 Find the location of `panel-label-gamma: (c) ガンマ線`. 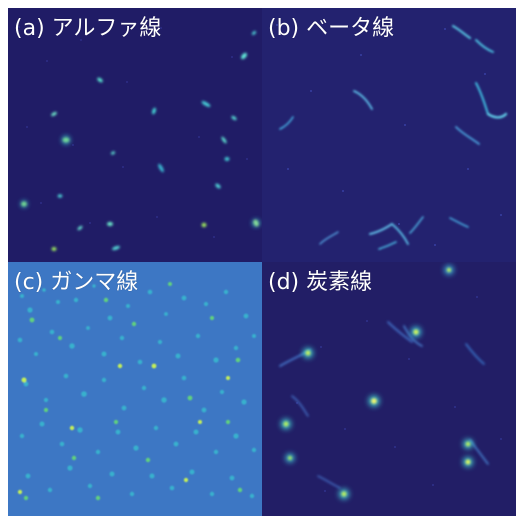

panel-label-gamma: (c) ガンマ線 is located at coordinates (76, 282).